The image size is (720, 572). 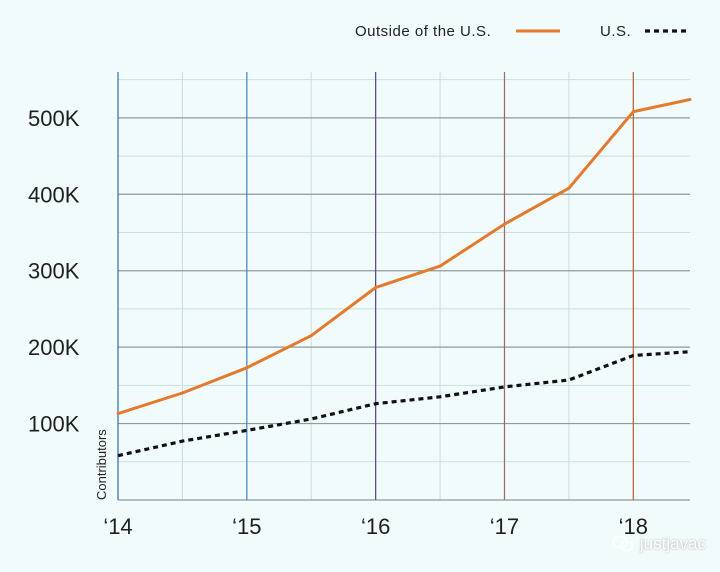 What do you see at coordinates (246, 526) in the screenshot?
I see `x-tick-label: ‘15` at bounding box center [246, 526].